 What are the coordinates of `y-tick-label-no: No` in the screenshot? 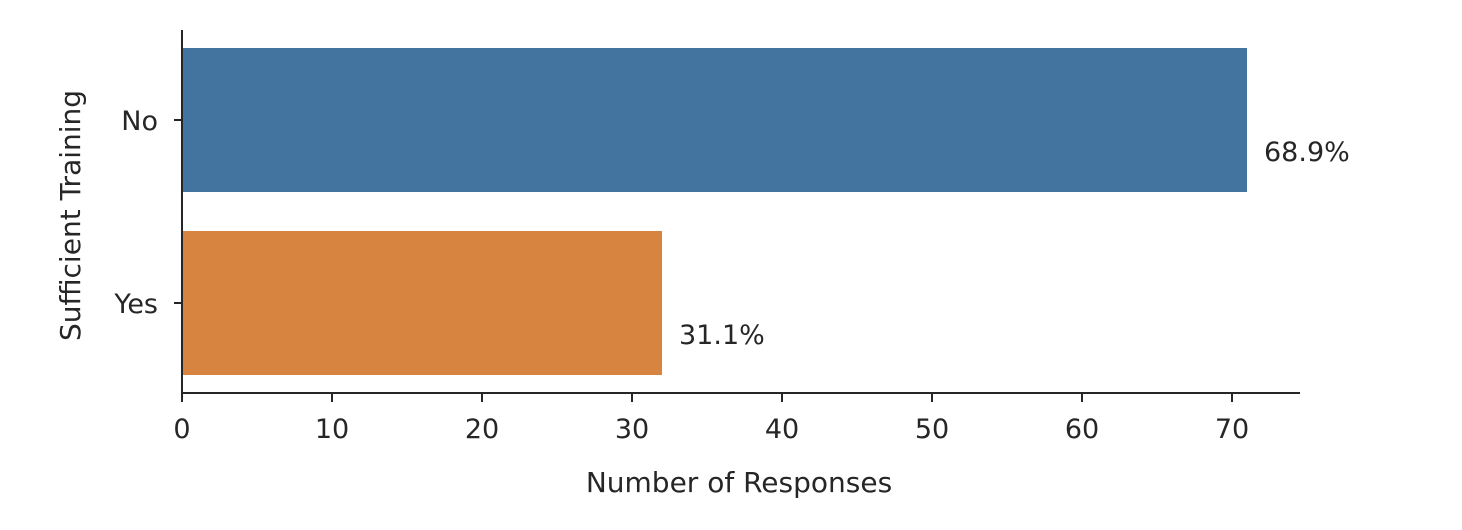 It's located at (139, 121).